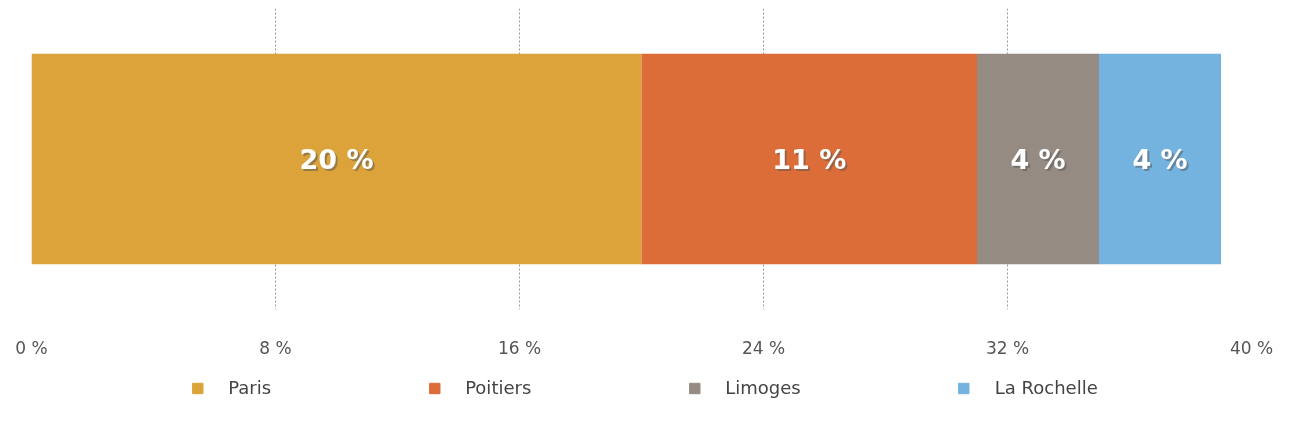 Image resolution: width=1295 pixels, height=423 pixels. I want to click on legend-label: Paris, so click(250, 387).